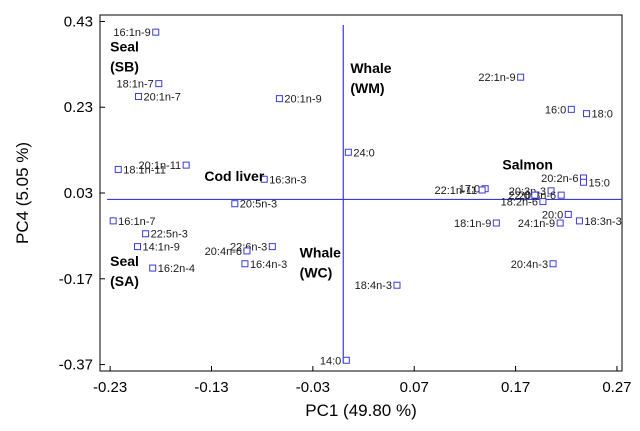 The image size is (640, 431). Describe the element at coordinates (76, 365) in the screenshot. I see `y-tick-label: -0.37` at that location.